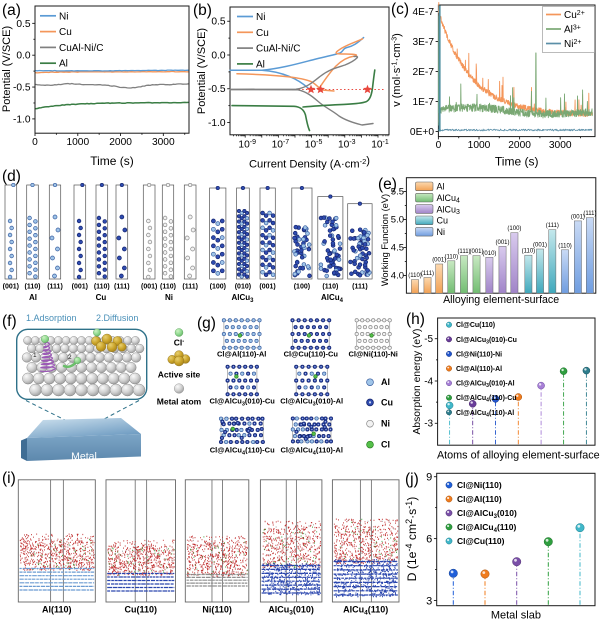 The image size is (600, 627). What do you see at coordinates (311, 354) in the screenshot?
I see `svg-text: Cl@Cu(110)-Cu` at bounding box center [311, 354].